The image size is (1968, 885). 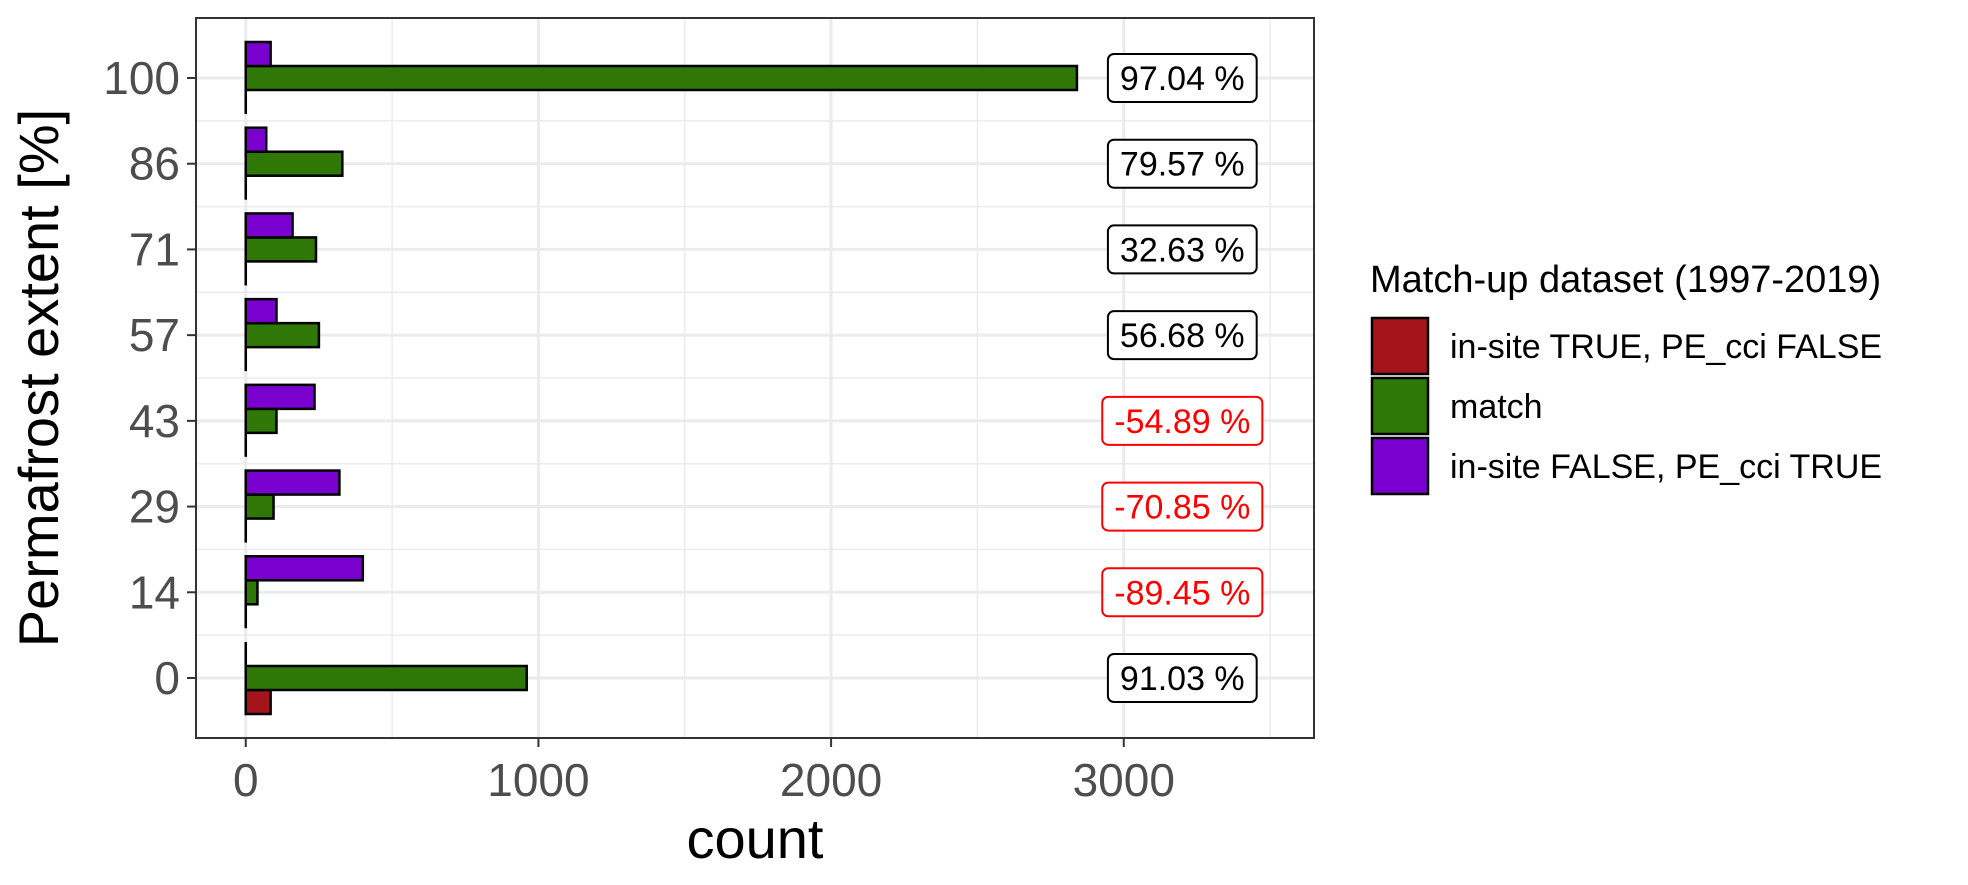 I want to click on percentage-annotation: 32.63 %, so click(x=1182, y=249).